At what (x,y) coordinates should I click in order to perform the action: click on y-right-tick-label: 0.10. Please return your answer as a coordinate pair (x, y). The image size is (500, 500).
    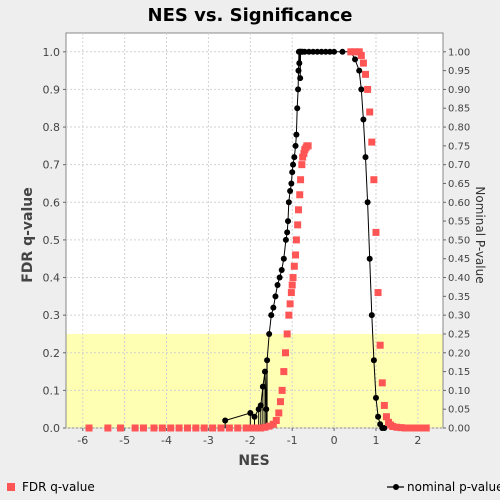
    Looking at the image, I should click on (459, 391).